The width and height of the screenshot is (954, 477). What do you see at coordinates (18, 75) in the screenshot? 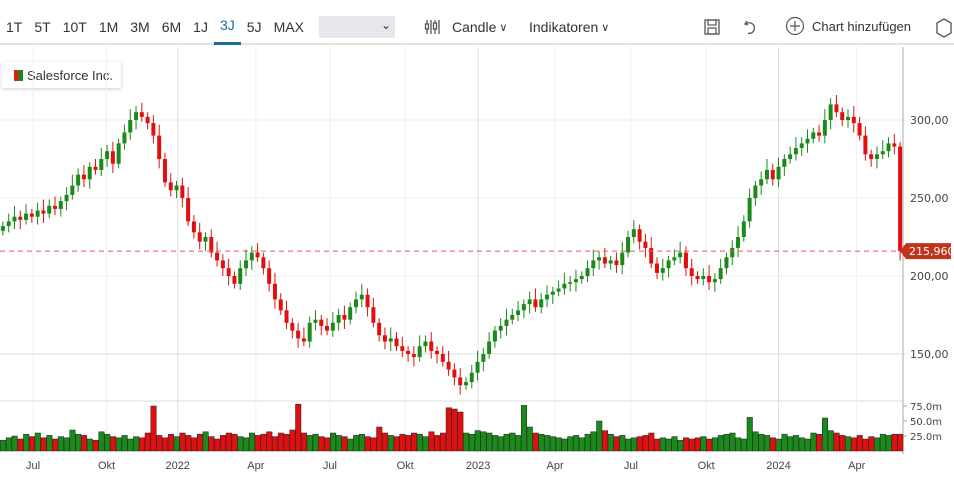
I see `series-color-swatch` at bounding box center [18, 75].